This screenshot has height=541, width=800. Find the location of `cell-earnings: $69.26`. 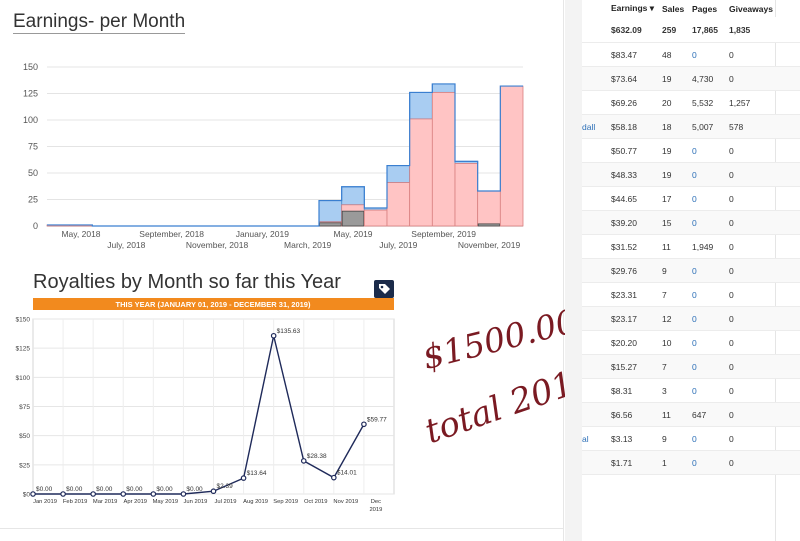

cell-earnings: $69.26 is located at coordinates (636, 102).